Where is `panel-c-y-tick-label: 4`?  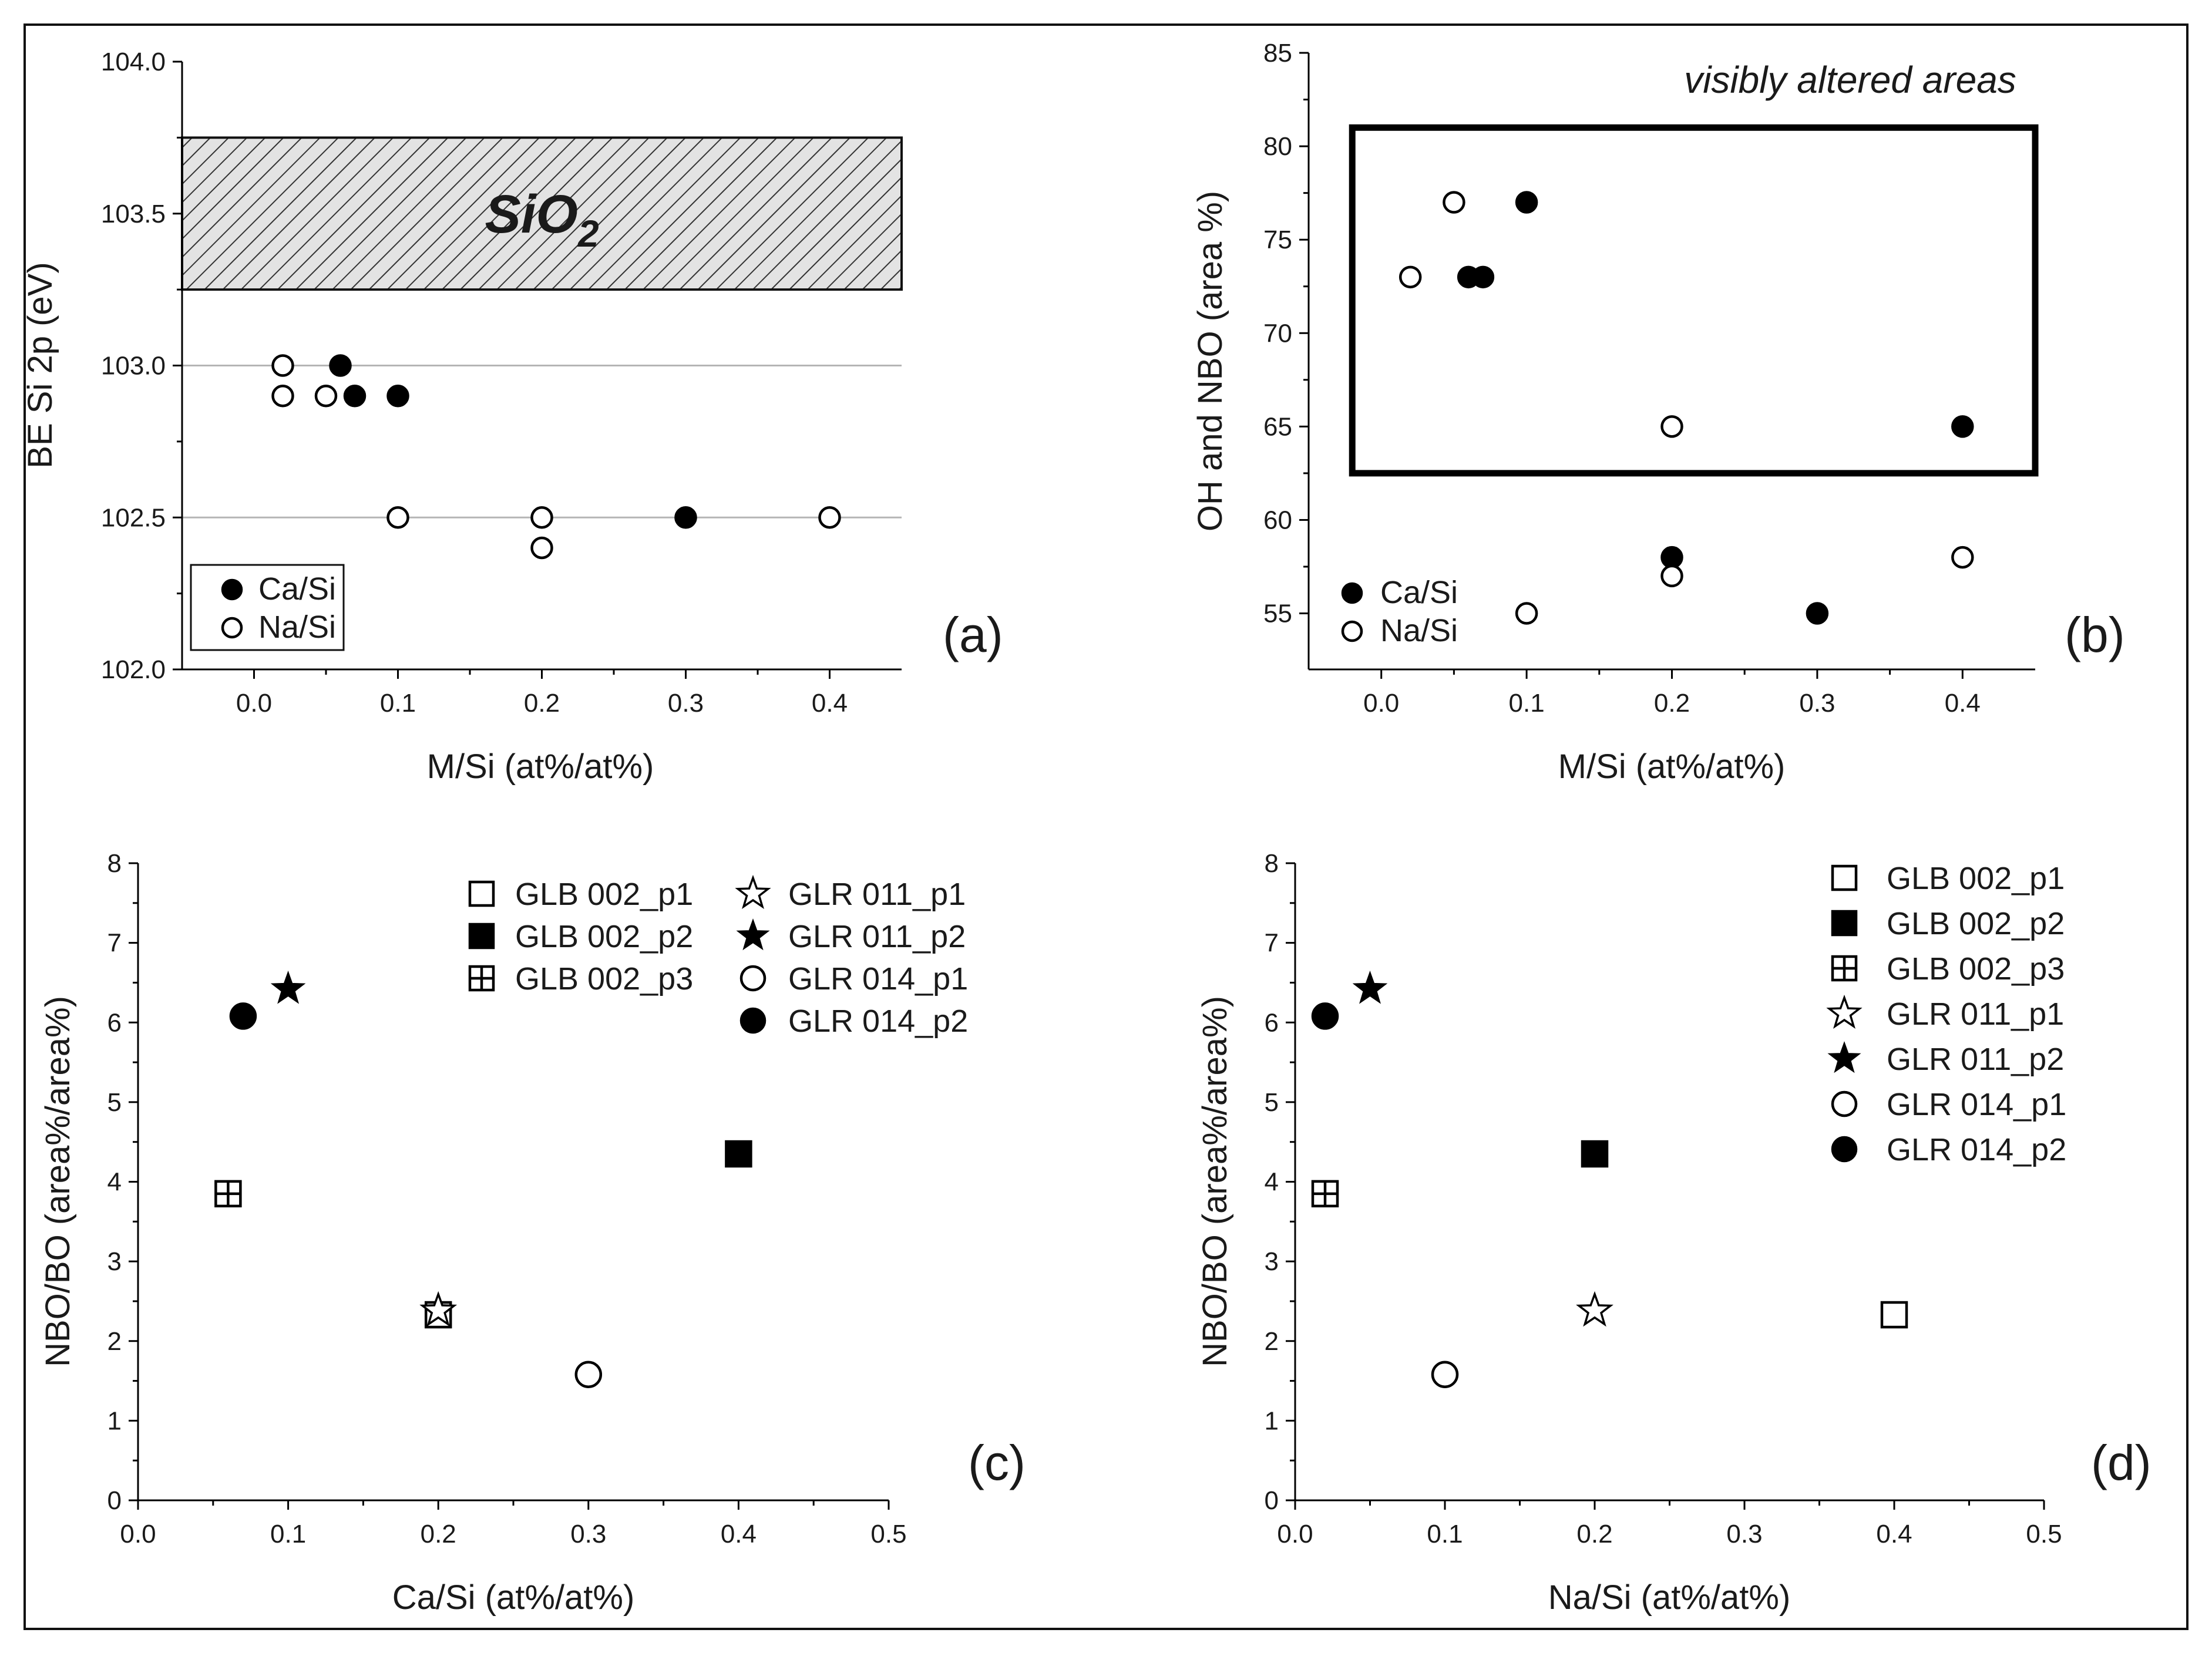 panel-c-y-tick-label: 4 is located at coordinates (114, 1182).